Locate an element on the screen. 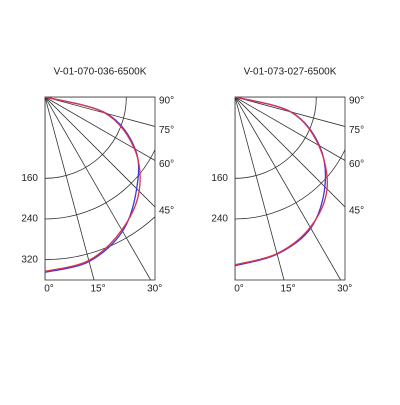 The image size is (400, 405). r-tick-label: 320 is located at coordinates (29, 259).